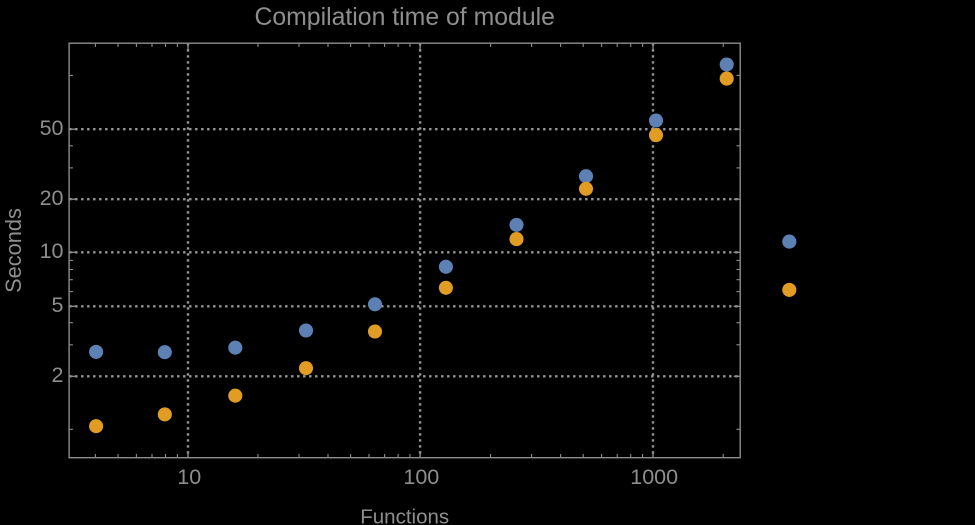 This screenshot has height=525, width=975. What do you see at coordinates (52, 128) in the screenshot?
I see `svg-text: 50` at bounding box center [52, 128].